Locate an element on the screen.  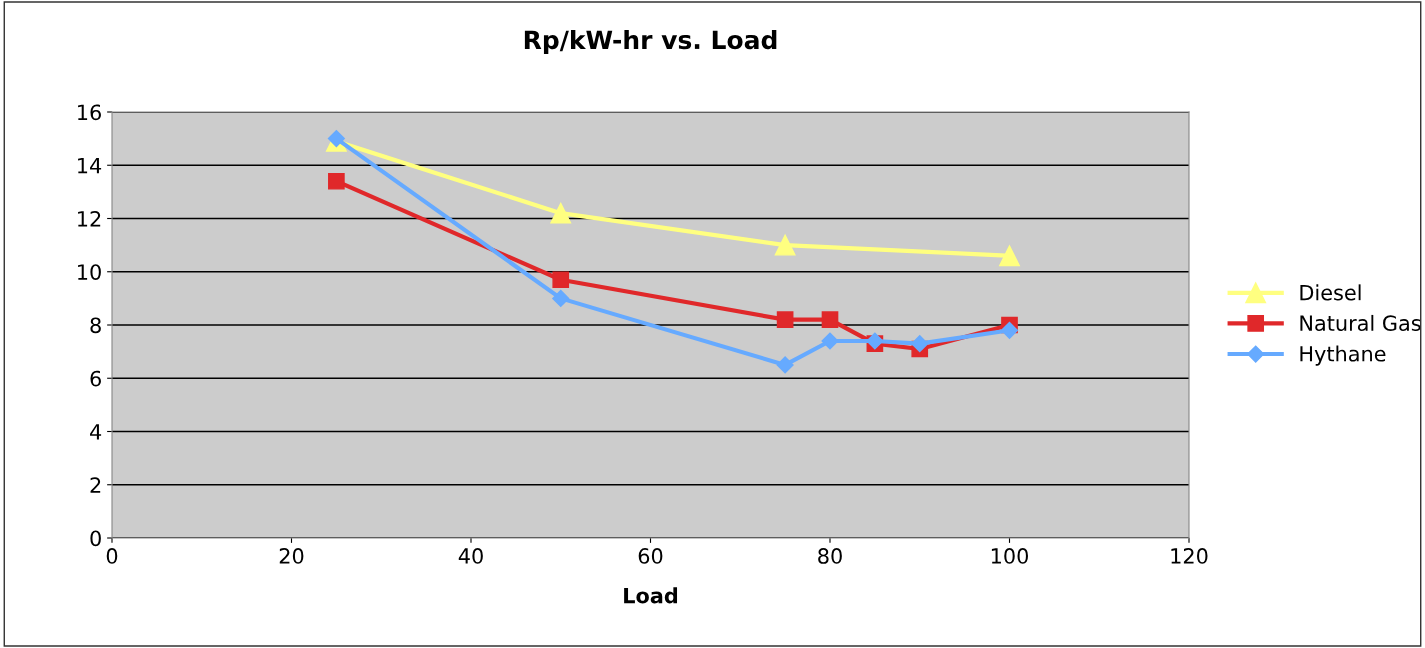
chart-title: Rp/kW-hr vs. Load is located at coordinates (650, 42).